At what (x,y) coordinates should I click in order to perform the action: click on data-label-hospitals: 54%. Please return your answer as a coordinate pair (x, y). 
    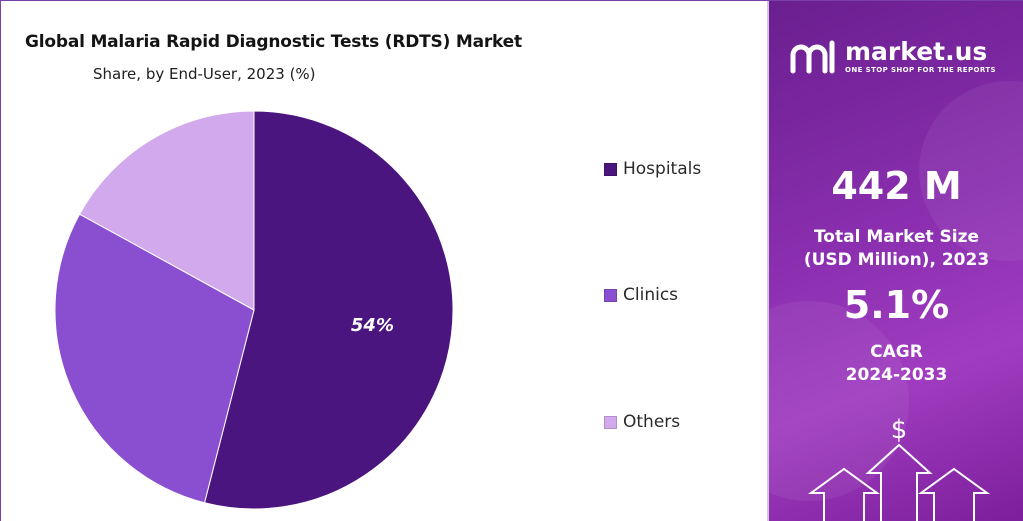
    Looking at the image, I should click on (372, 325).